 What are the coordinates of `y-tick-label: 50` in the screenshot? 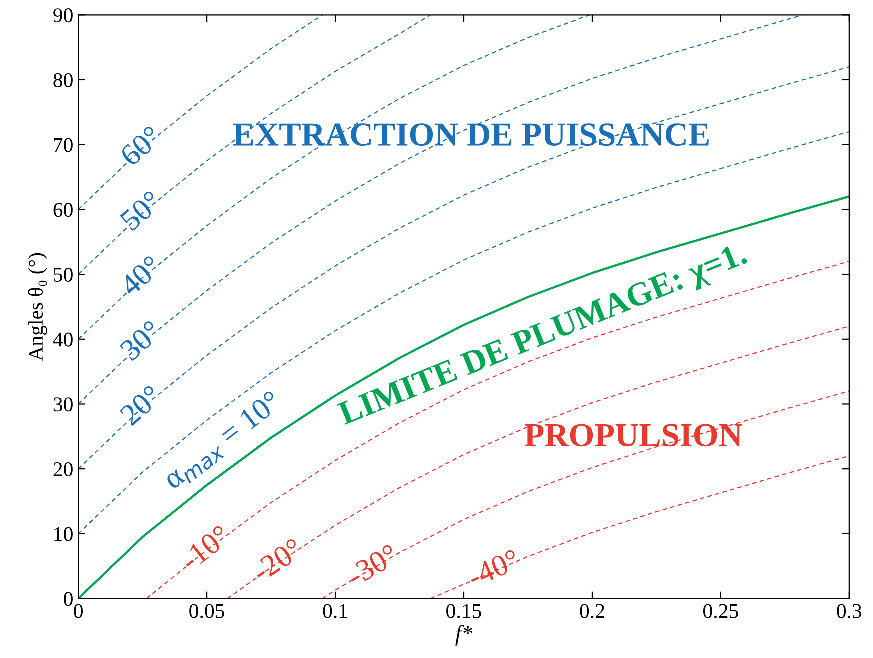 It's located at (63, 275).